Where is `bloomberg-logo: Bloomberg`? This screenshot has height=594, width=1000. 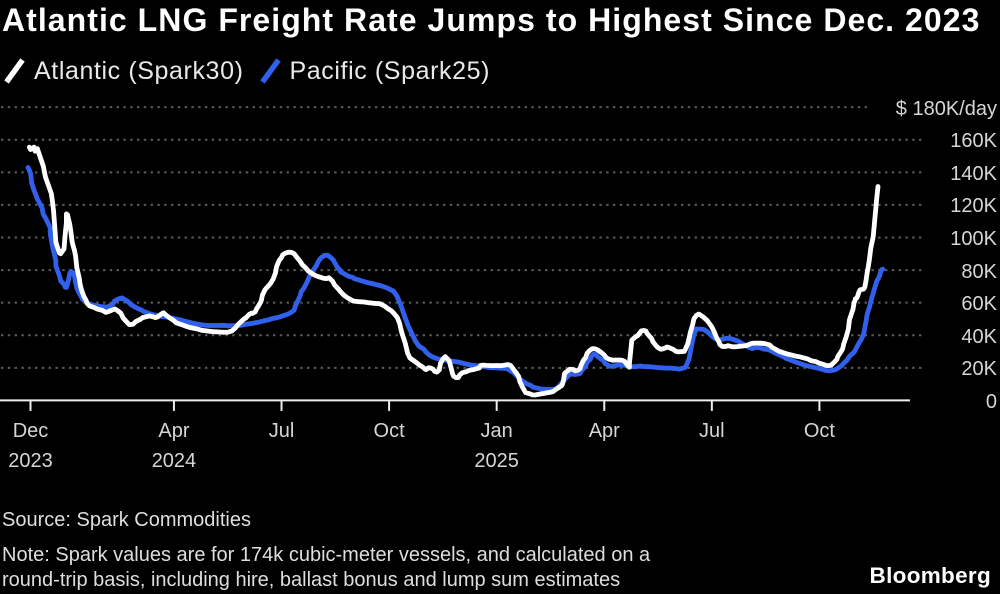
bloomberg-logo: Bloomberg is located at coordinates (930, 575).